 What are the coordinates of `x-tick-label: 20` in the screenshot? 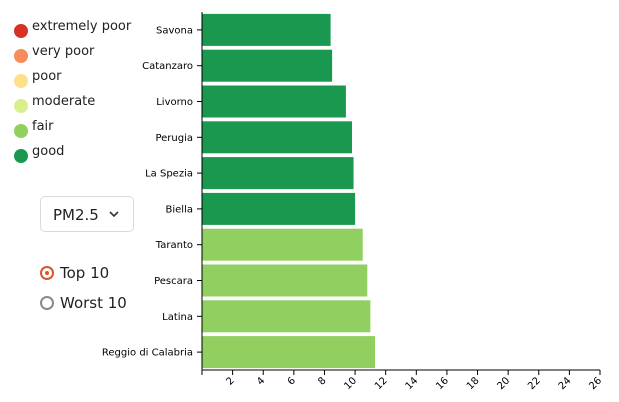 It's located at (503, 383).